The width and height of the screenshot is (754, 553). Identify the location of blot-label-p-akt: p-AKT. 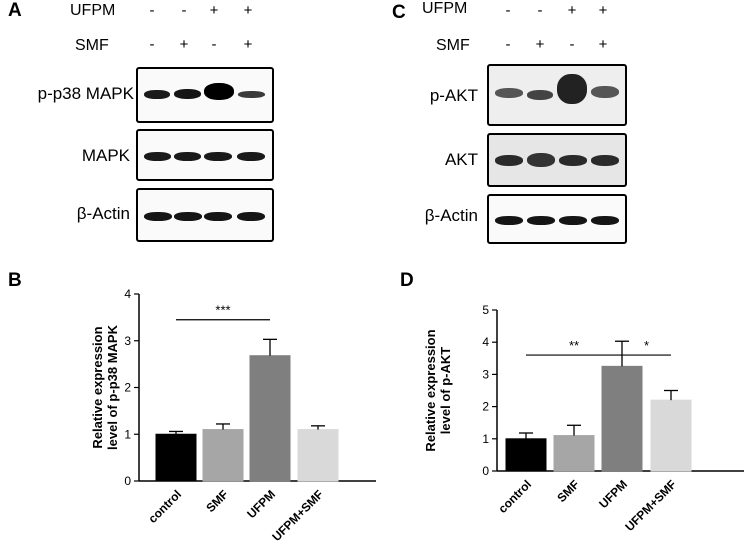
(453, 95).